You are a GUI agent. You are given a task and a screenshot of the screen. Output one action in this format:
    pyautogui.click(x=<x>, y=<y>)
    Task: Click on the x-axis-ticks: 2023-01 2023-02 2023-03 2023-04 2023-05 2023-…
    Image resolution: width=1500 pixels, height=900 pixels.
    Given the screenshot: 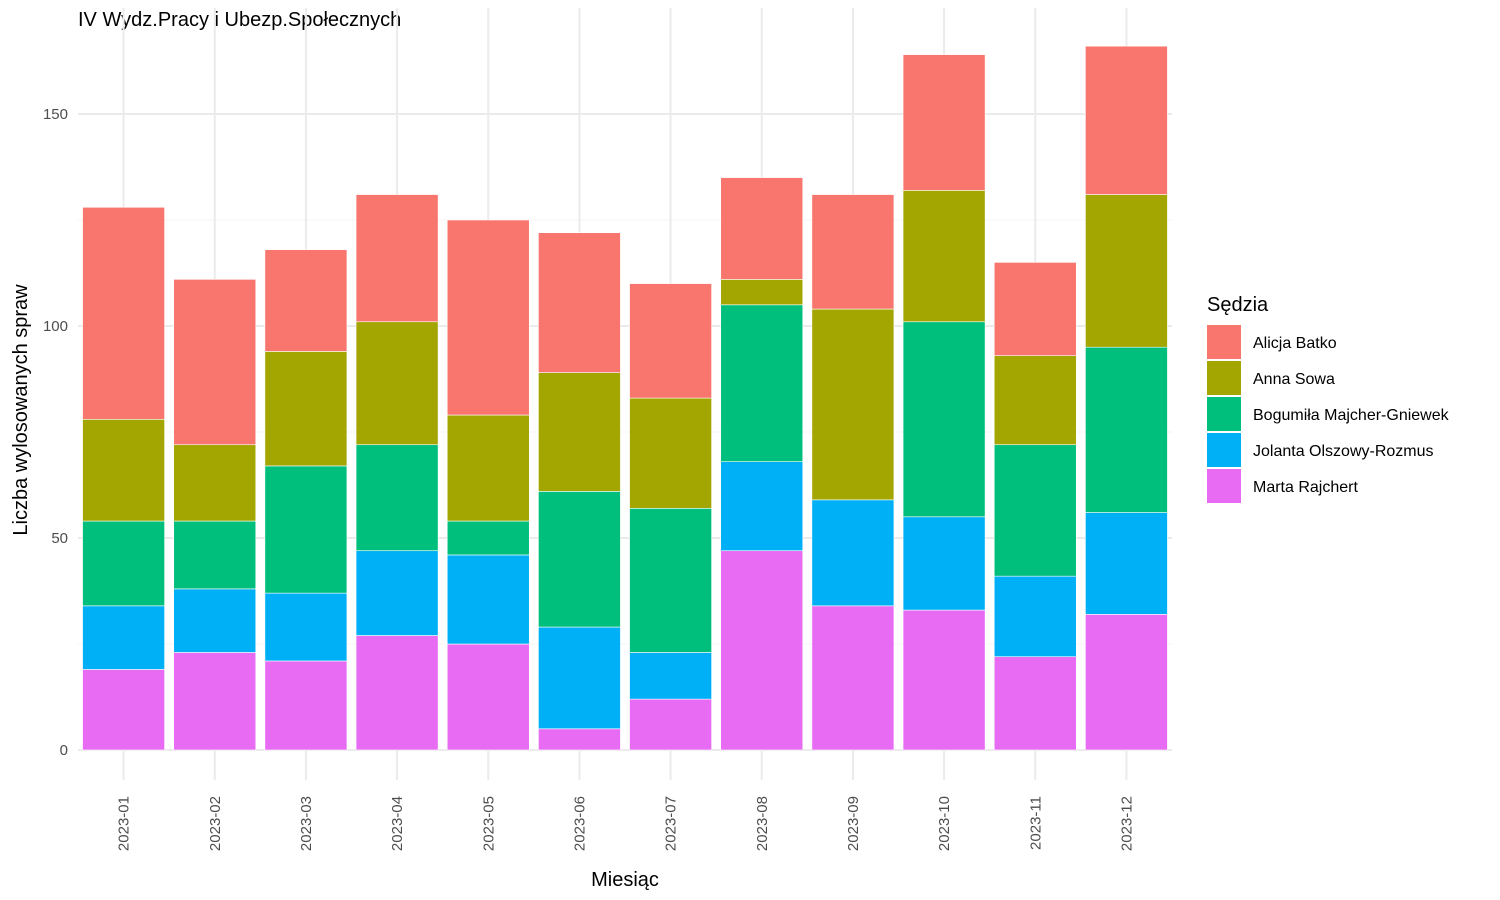 What is the action you would take?
    pyautogui.click(x=626, y=823)
    